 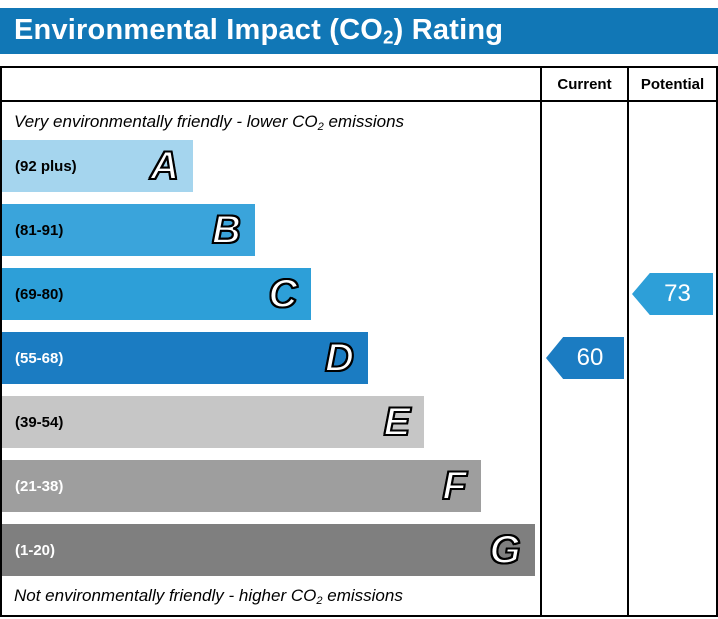 I want to click on current-rating-value: 60, so click(x=590, y=357).